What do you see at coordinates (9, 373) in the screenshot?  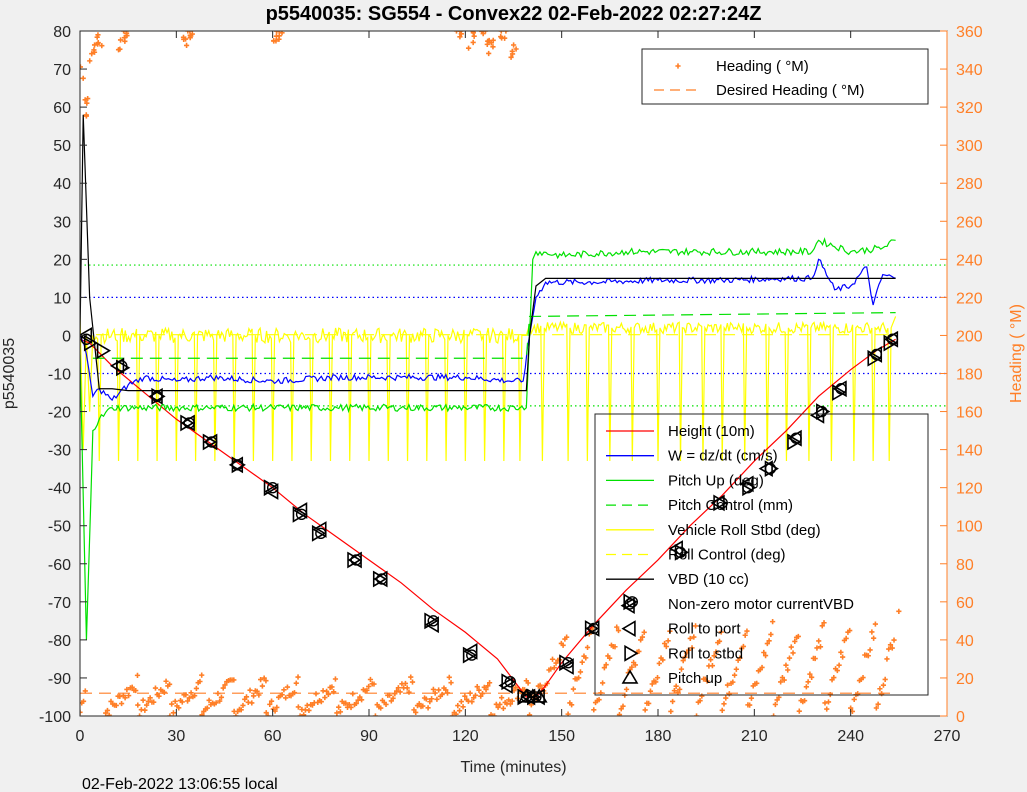 I see `y-axis-label-left: p5540035` at bounding box center [9, 373].